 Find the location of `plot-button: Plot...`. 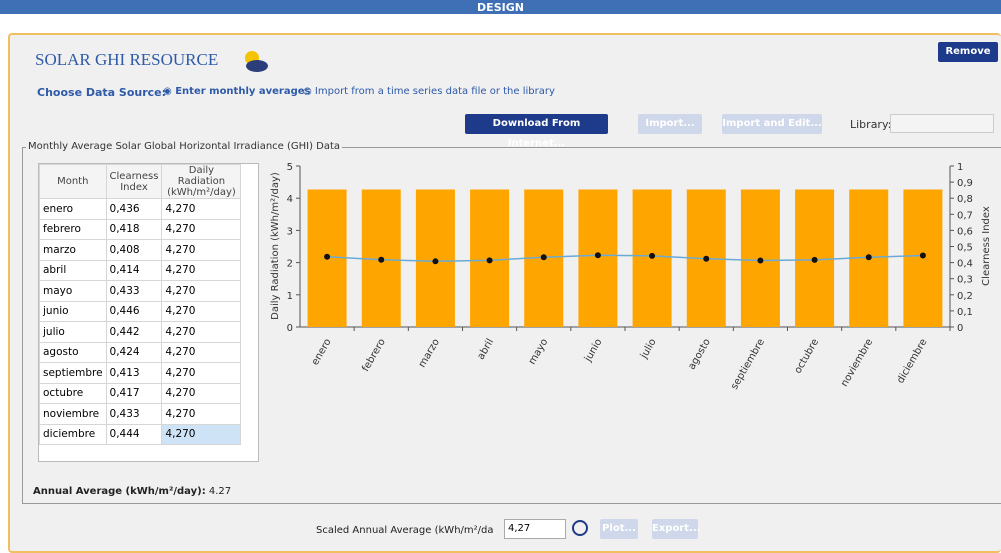

plot-button: Plot... is located at coordinates (619, 529).